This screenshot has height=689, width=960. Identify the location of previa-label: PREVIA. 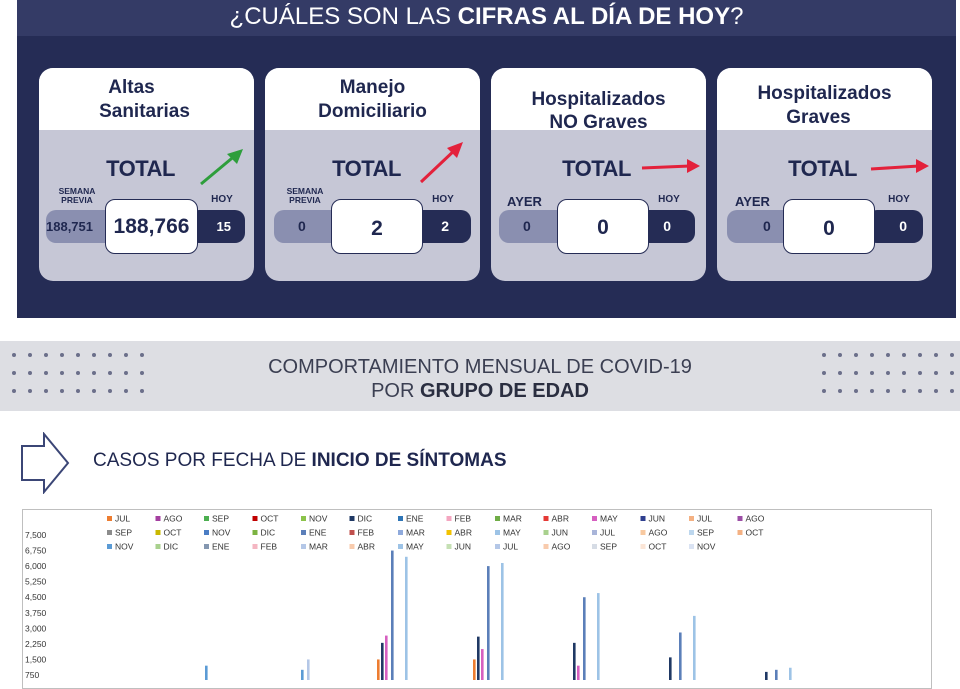
(305, 200).